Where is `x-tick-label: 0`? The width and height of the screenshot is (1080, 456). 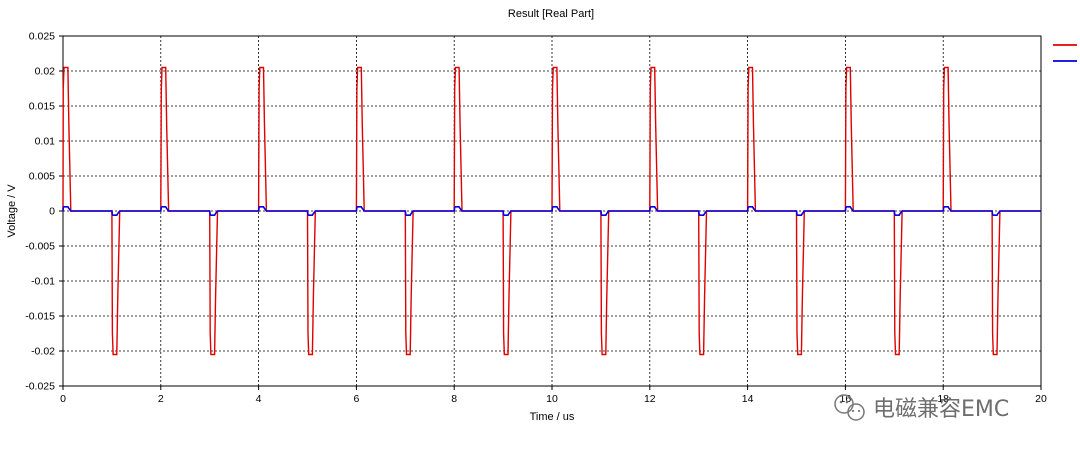
x-tick-label: 0 is located at coordinates (63, 399).